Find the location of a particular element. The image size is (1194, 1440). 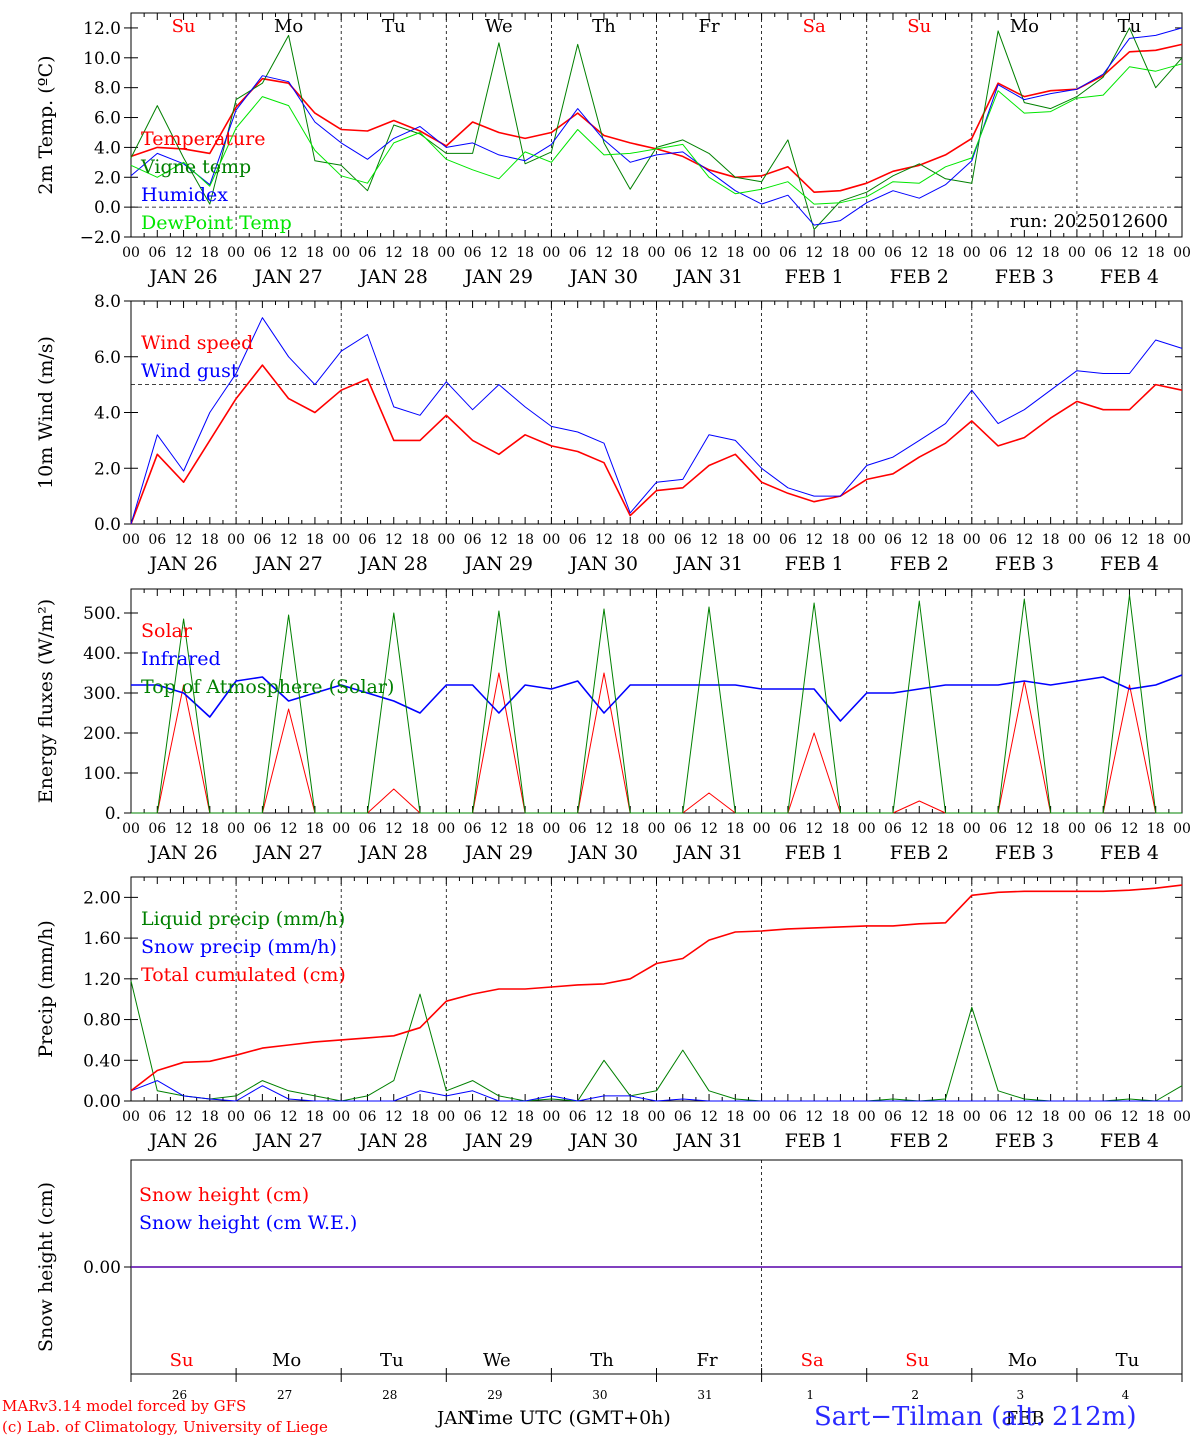

weekday-label: We is located at coordinates (499, 26).